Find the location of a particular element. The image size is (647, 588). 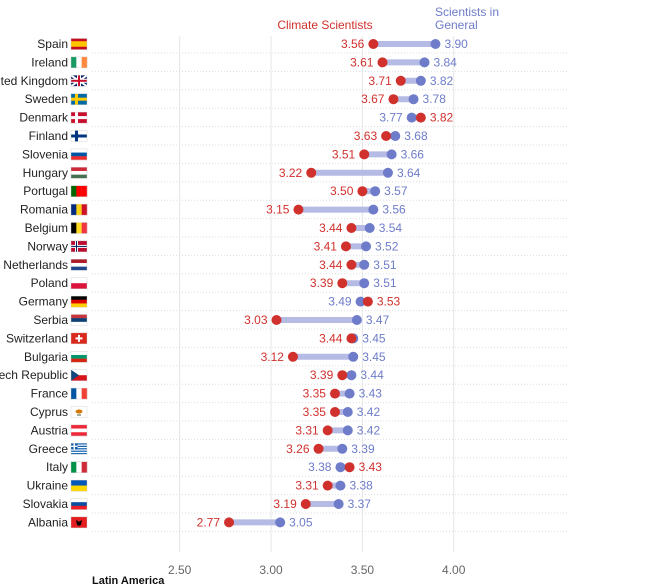

flag-cross is located at coordinates (79, 118).